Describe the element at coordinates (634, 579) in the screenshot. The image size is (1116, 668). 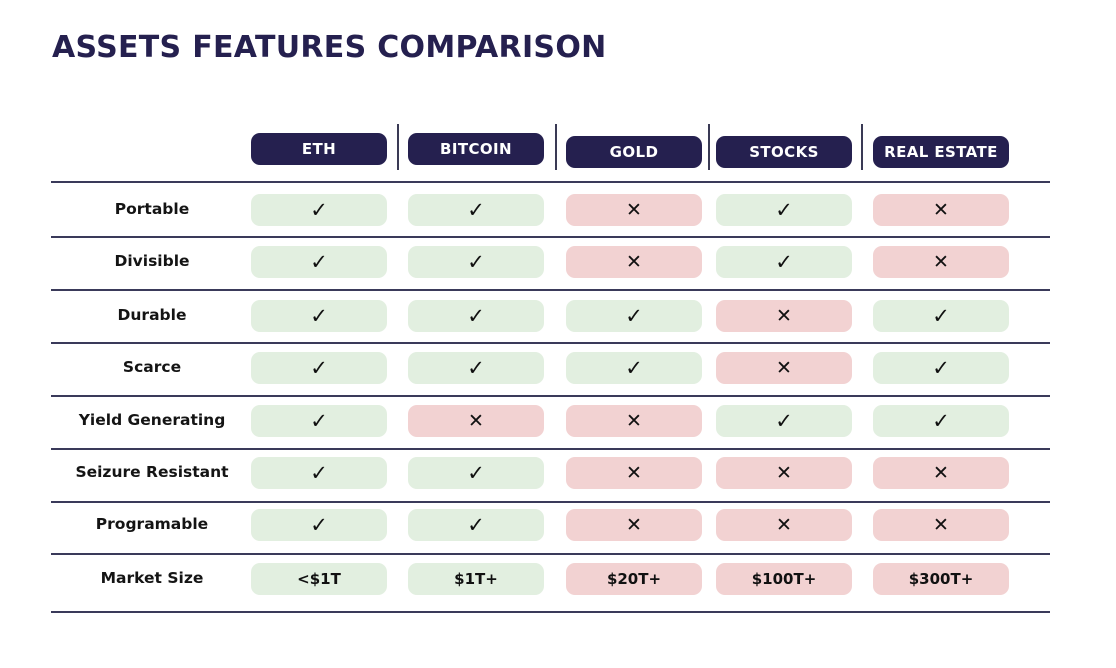
I see `market-size-cell: $20T+` at that location.